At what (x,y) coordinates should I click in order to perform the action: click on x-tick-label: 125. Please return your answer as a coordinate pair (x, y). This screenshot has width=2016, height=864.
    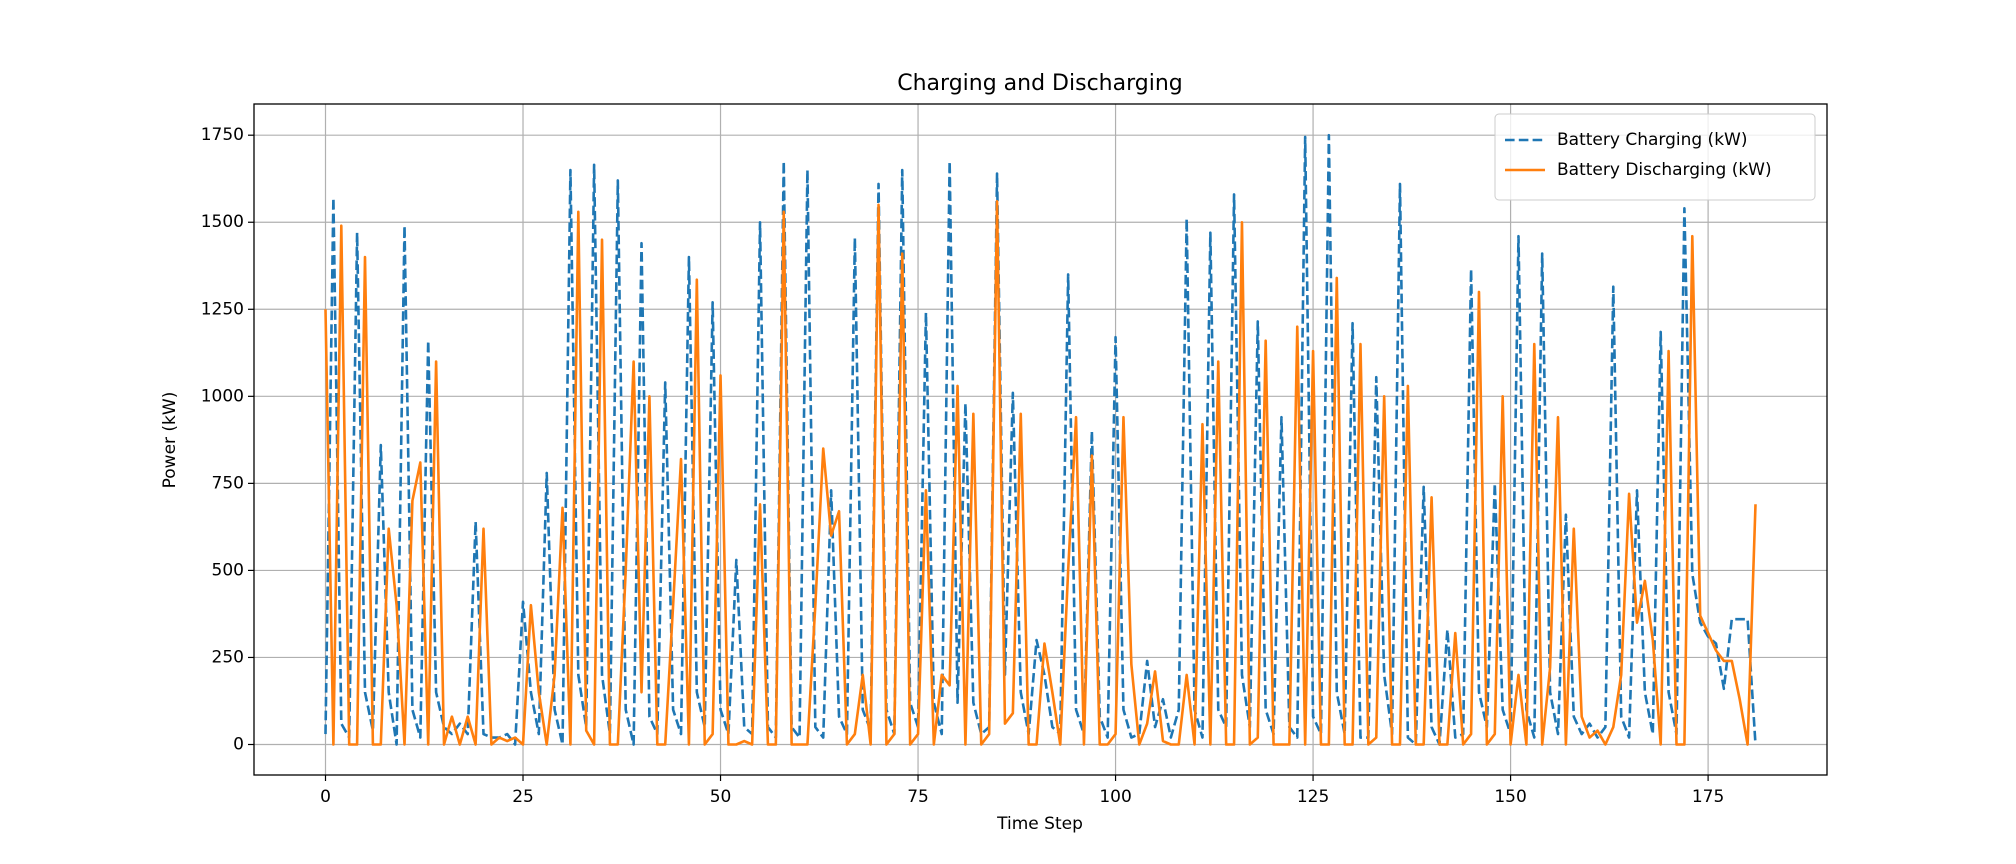
    Looking at the image, I should click on (1313, 797).